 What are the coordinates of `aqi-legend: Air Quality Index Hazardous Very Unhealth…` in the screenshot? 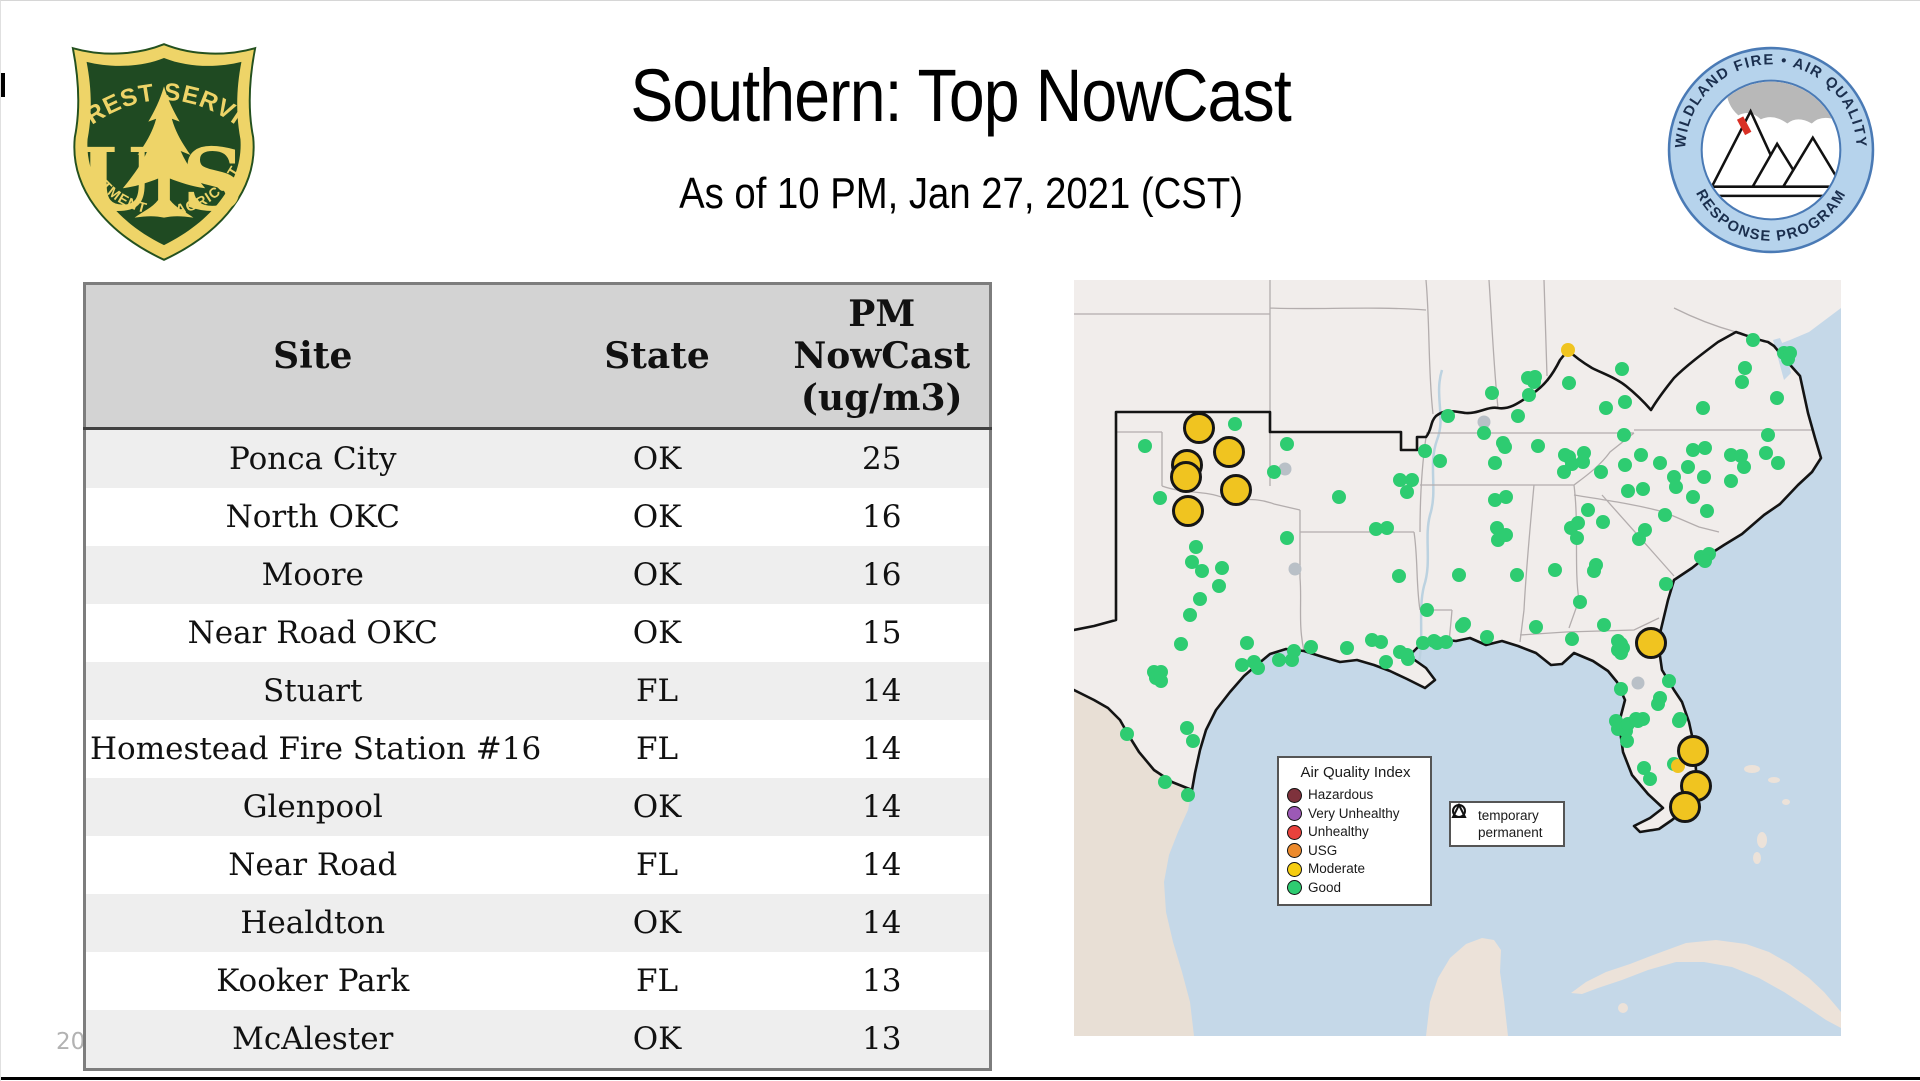 It's located at (1354, 831).